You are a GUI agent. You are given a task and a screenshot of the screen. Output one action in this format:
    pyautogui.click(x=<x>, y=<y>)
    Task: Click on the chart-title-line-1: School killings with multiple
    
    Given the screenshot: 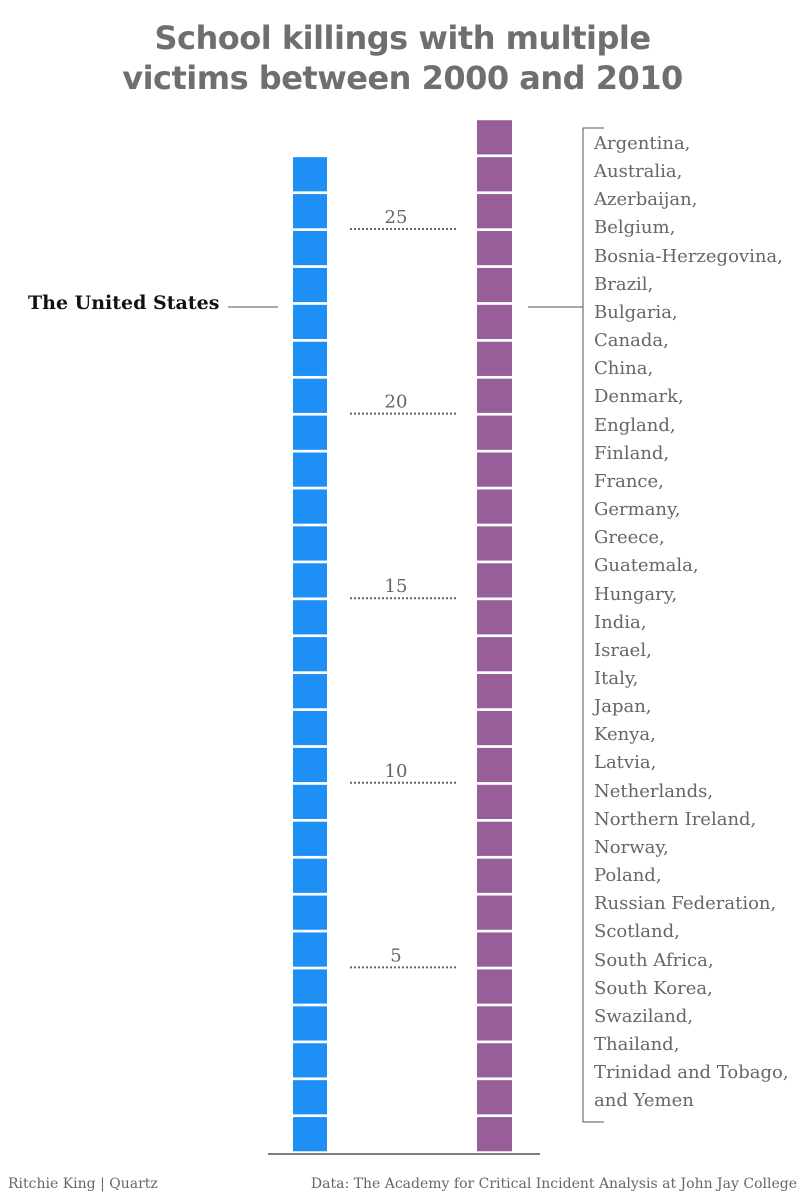 What is the action you would take?
    pyautogui.click(x=402, y=38)
    